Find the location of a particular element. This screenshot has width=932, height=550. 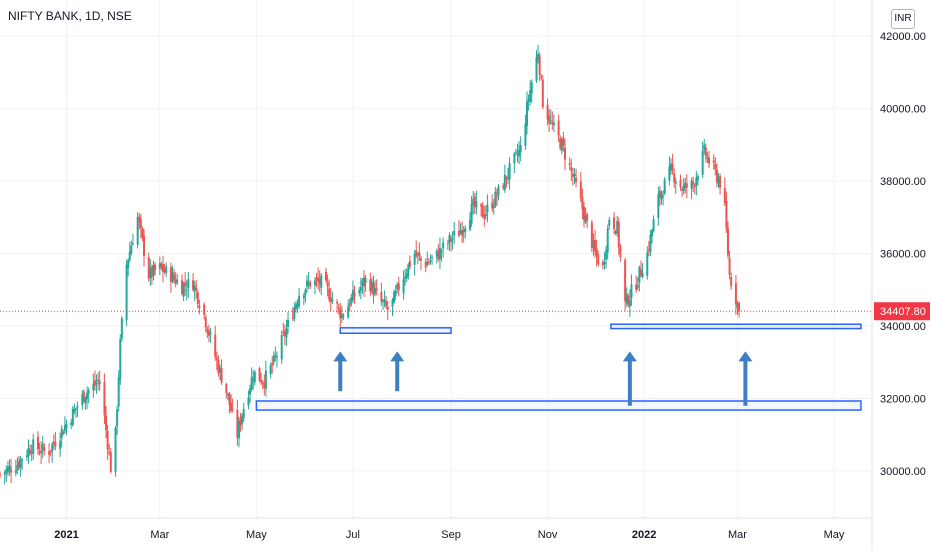

price-tick-label: 32000.00 is located at coordinates (903, 399).